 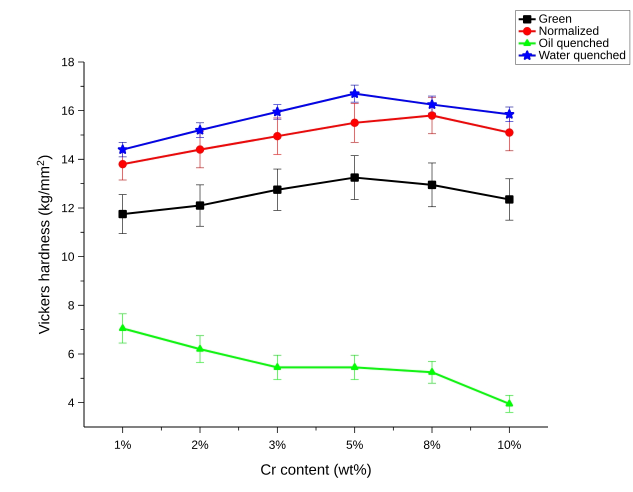 I want to click on x-tick-label: 5%, so click(x=354, y=444).